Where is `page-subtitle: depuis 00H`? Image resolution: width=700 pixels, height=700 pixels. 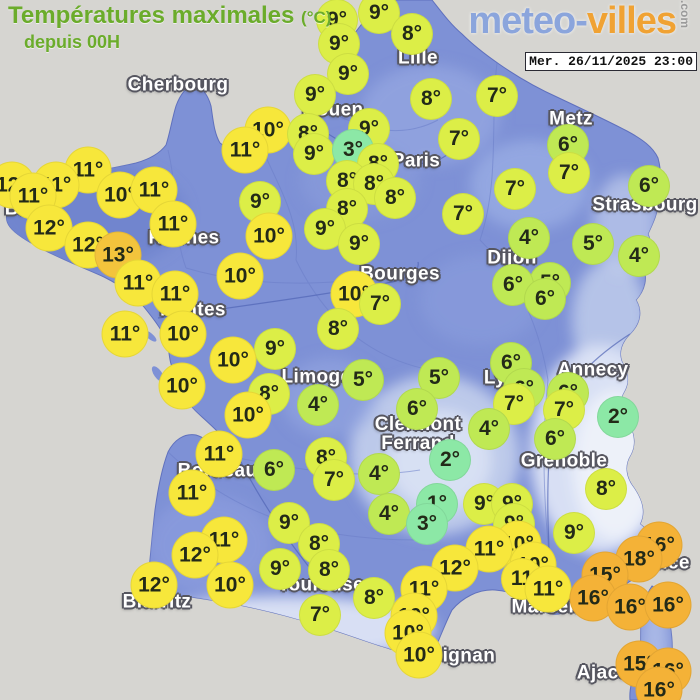
page-subtitle: depuis 00H is located at coordinates (72, 42).